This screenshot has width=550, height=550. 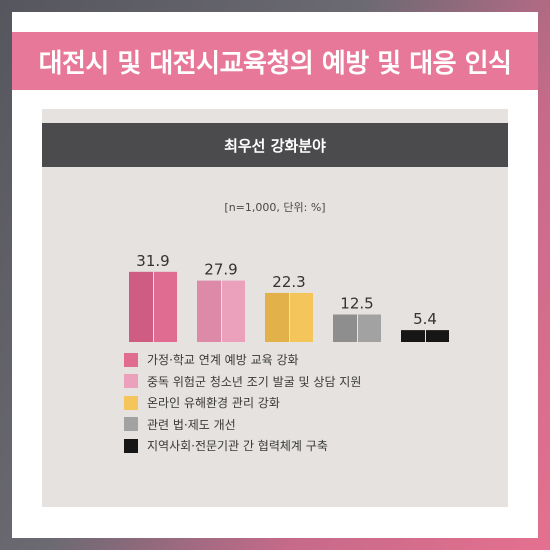 I want to click on bar-group: 31.9, so click(x=153, y=297).